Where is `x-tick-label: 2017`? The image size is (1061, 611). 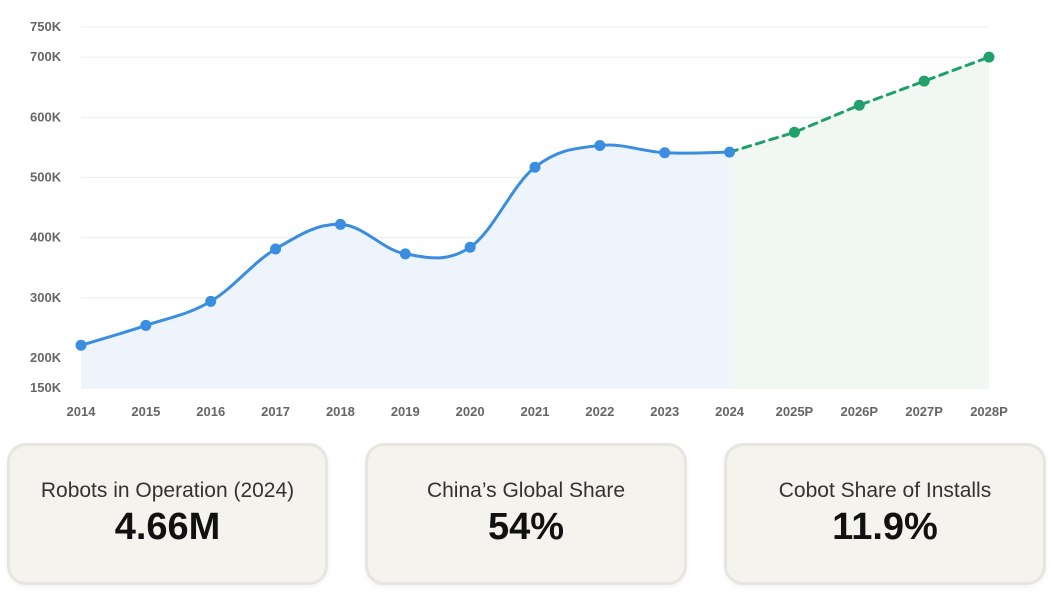 x-tick-label: 2017 is located at coordinates (275, 411).